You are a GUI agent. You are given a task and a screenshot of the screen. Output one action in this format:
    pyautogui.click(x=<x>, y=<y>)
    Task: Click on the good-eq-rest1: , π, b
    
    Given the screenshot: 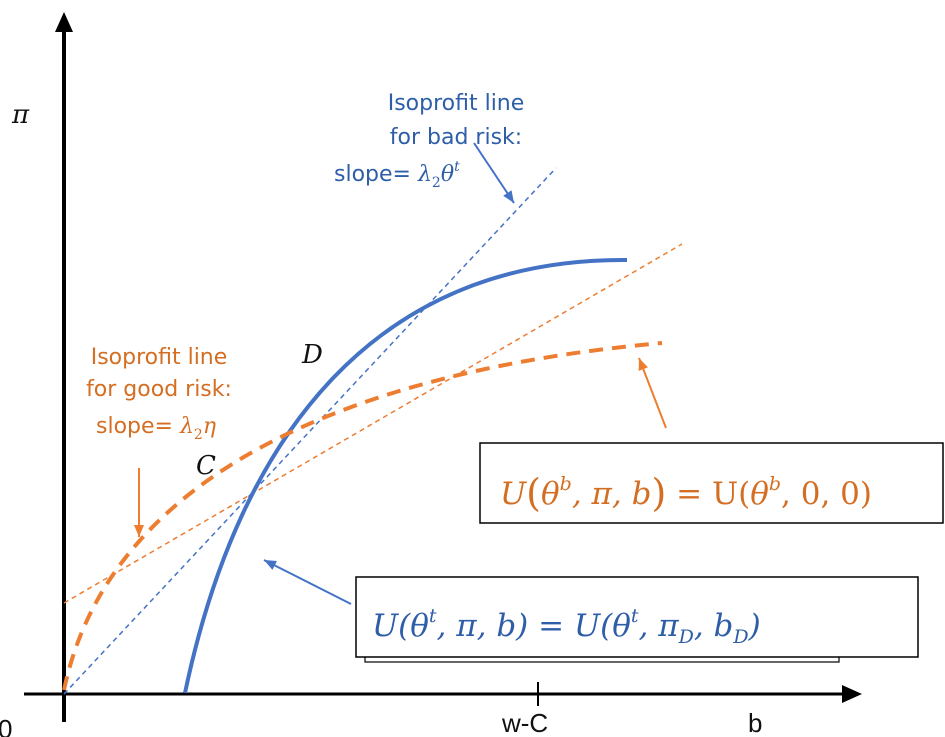 What is the action you would take?
    pyautogui.click(x=612, y=494)
    